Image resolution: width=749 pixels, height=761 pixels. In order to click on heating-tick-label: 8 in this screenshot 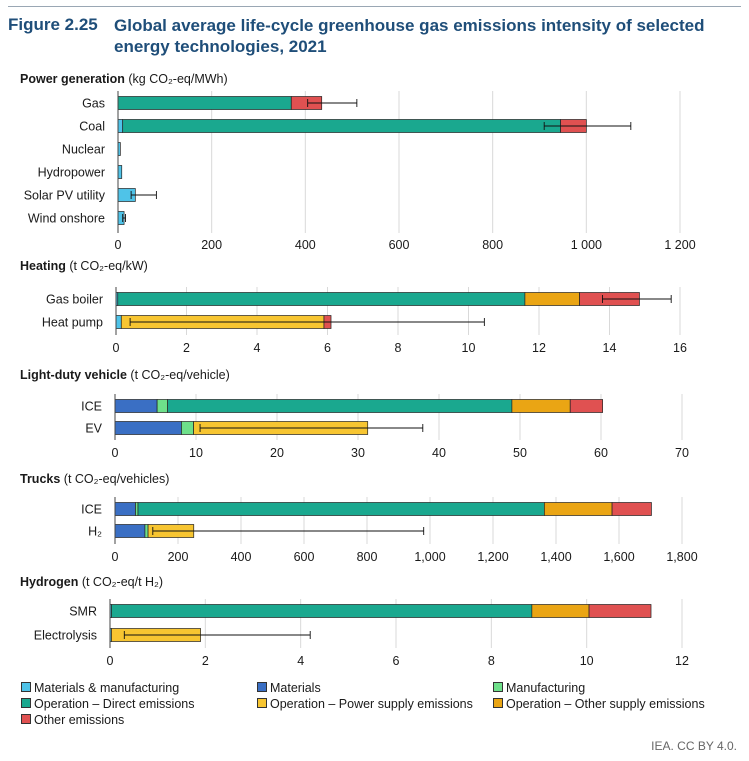, I will do `click(398, 348)`.